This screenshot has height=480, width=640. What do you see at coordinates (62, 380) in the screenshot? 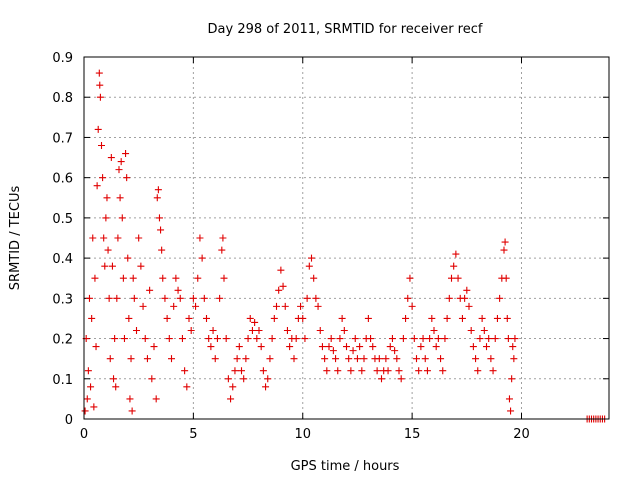
I see `y-tick-label: 0.1` at bounding box center [62, 380].